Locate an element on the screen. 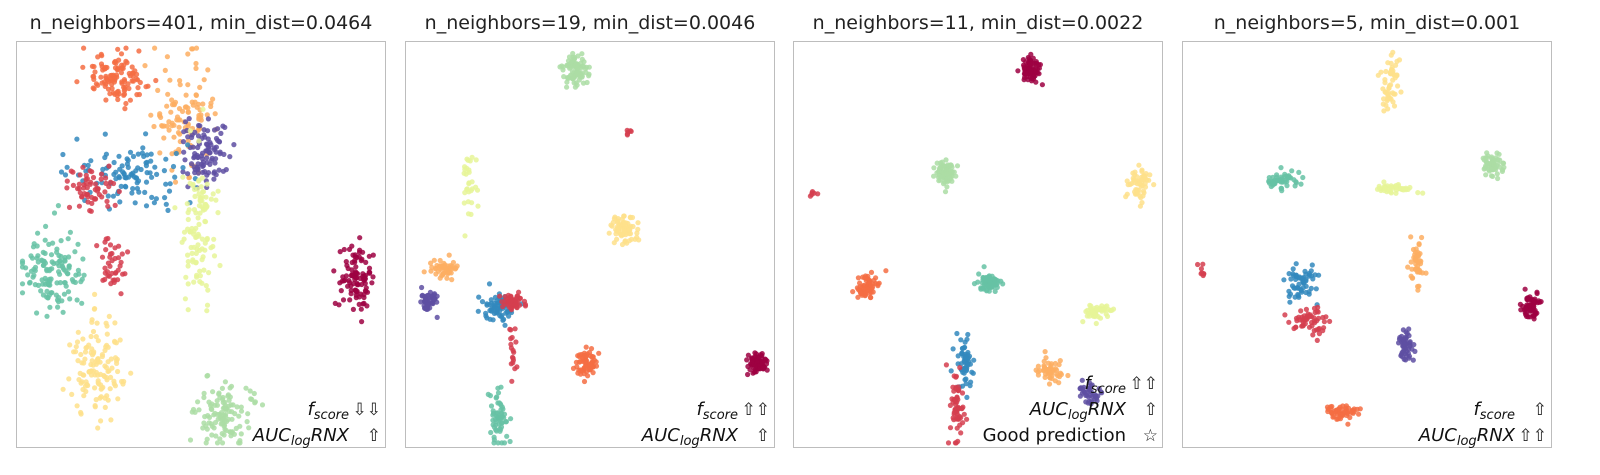 Image resolution: width=1600 pixels, height=475 pixels. annotation-arrows: ⇧⇧ is located at coordinates (1144, 384).